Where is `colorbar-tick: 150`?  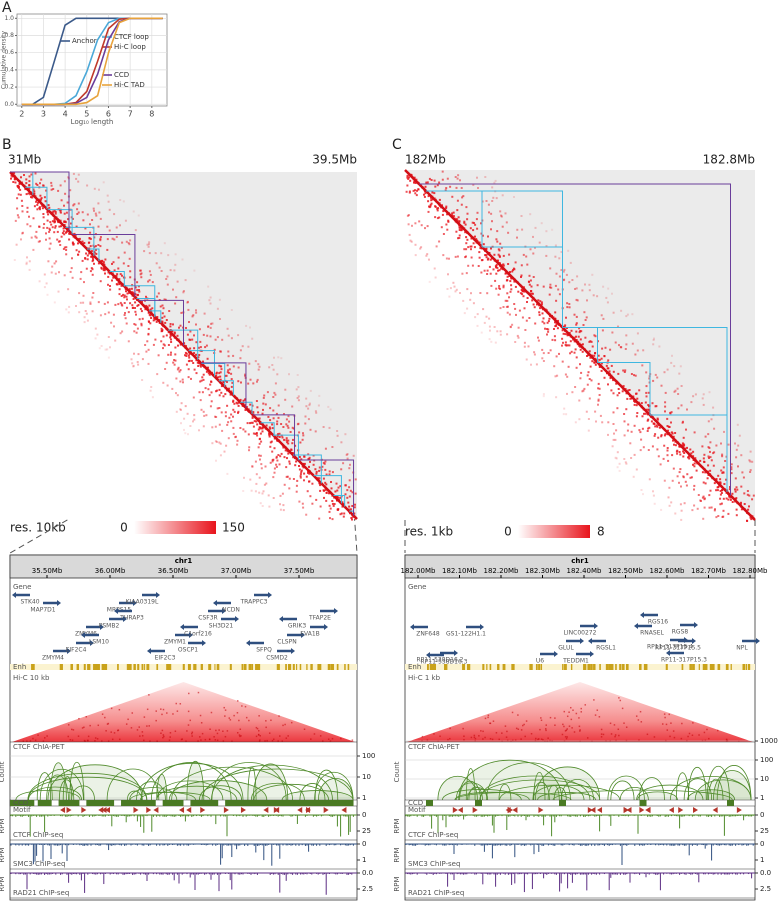 colorbar-tick: 150 is located at coordinates (233, 528).